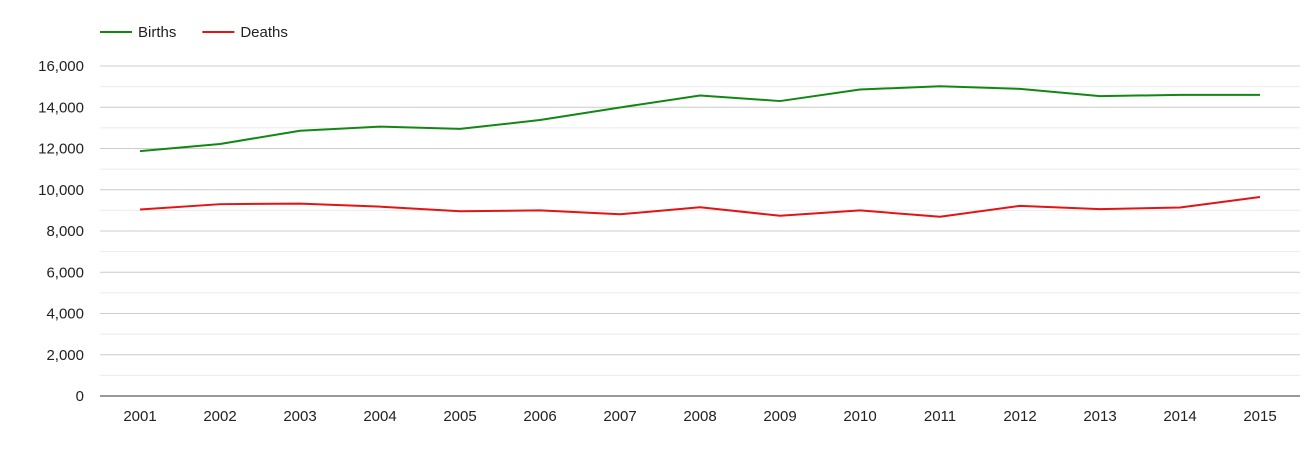 This screenshot has height=450, width=1305. Describe the element at coordinates (65, 355) in the screenshot. I see `y-tick-label: 2,000` at that location.